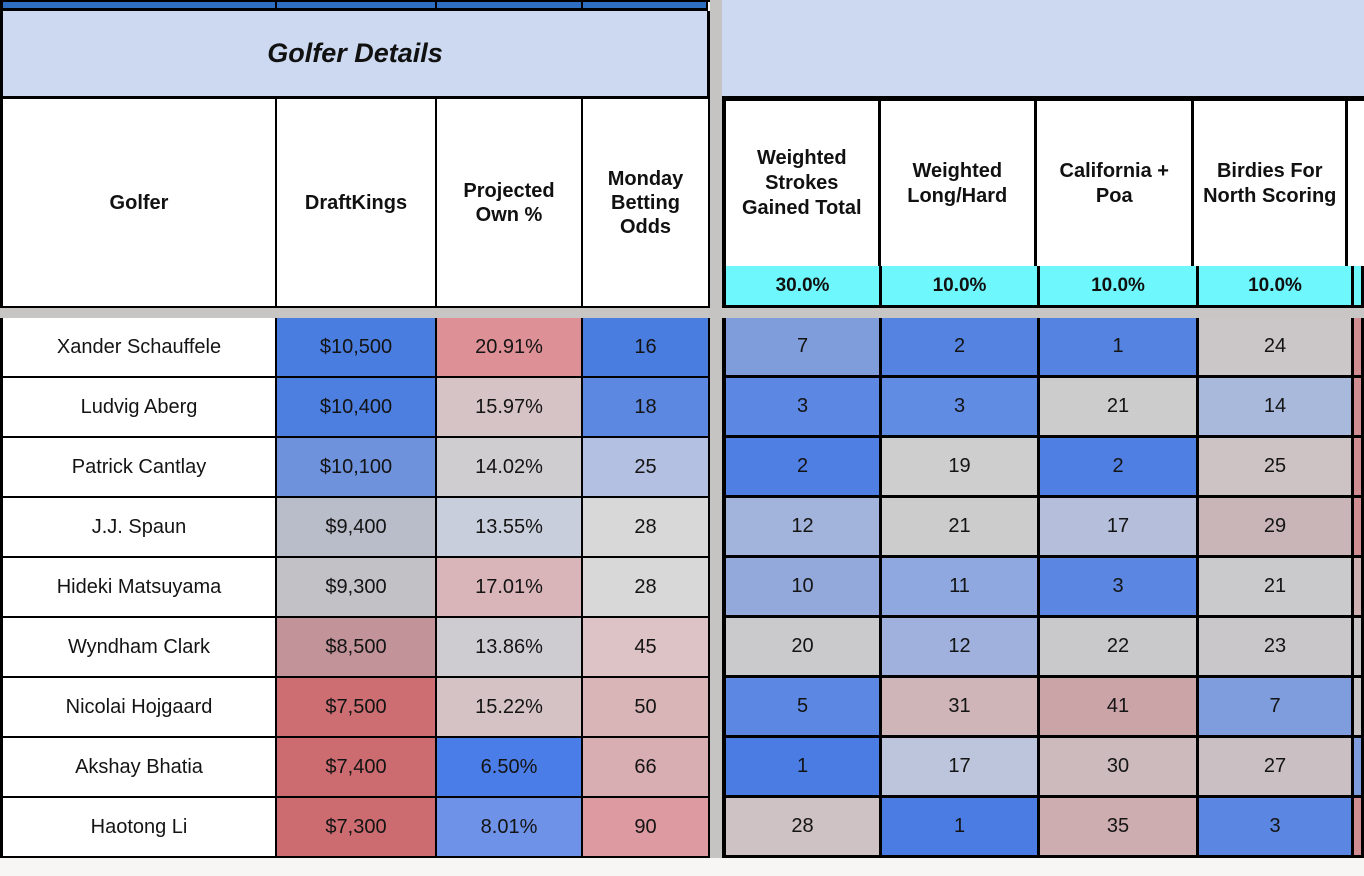  What do you see at coordinates (961, 406) in the screenshot?
I see `weighted-longhard-cell: 3` at bounding box center [961, 406].